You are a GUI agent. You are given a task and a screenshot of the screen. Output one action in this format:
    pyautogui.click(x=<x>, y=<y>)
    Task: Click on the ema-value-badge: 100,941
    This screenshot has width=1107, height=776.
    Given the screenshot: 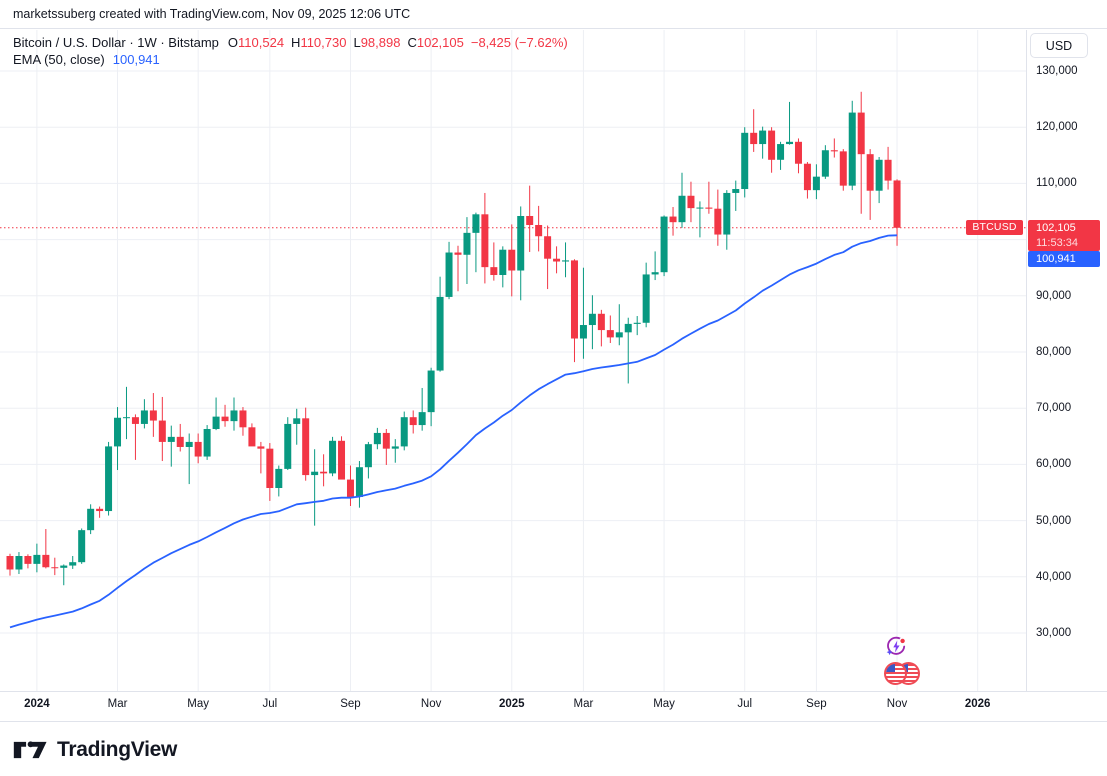 What is the action you would take?
    pyautogui.click(x=1064, y=259)
    